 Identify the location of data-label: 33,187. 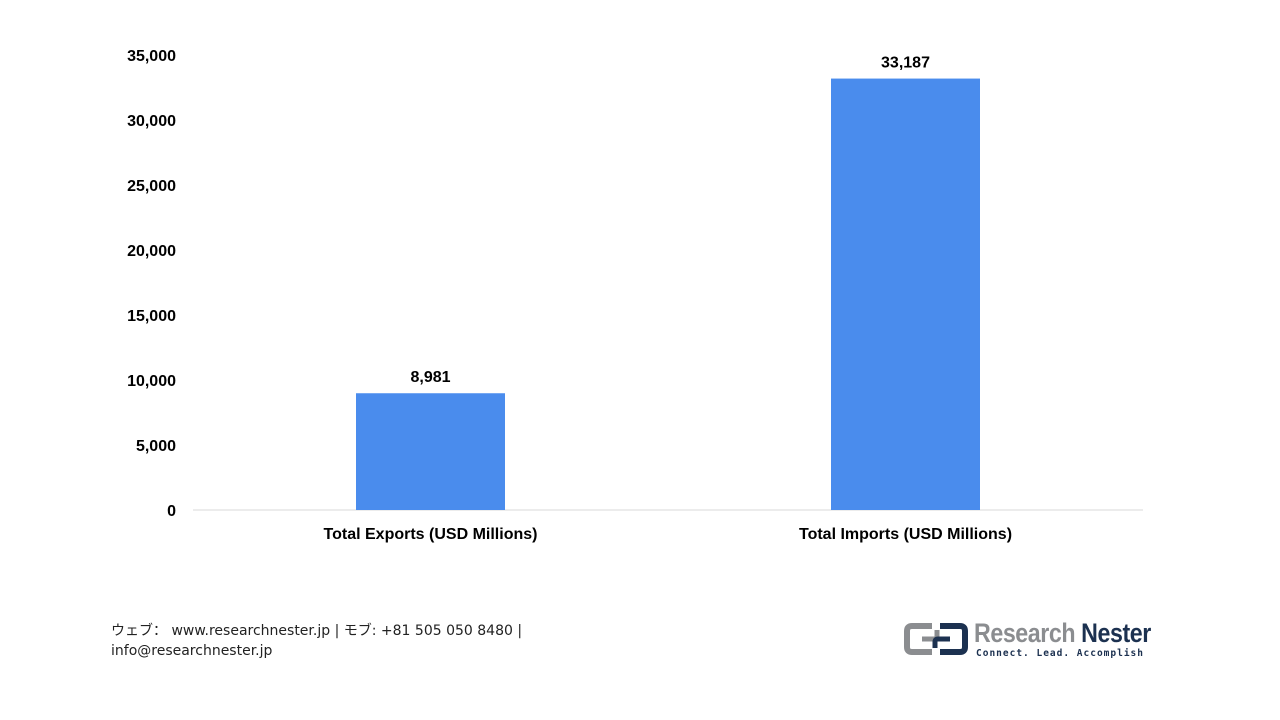
(905, 63).